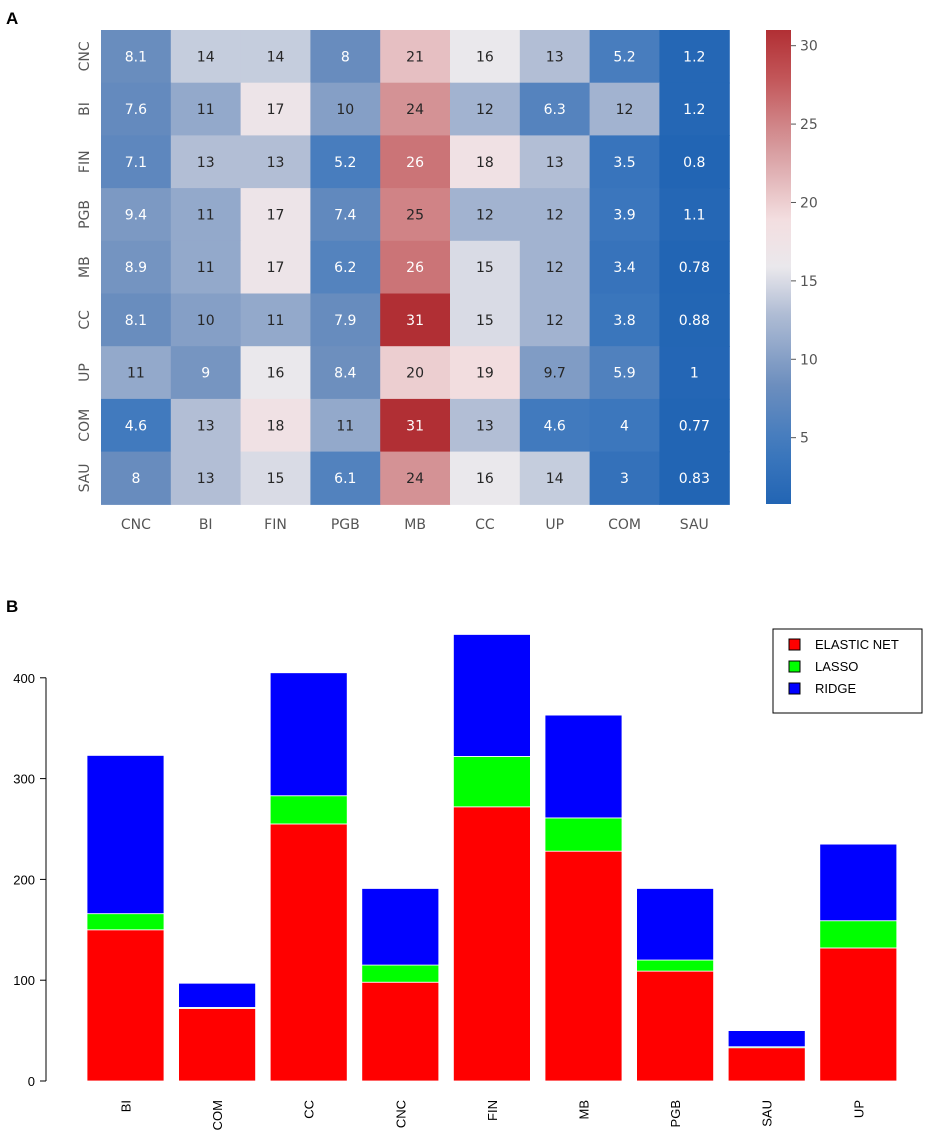  What do you see at coordinates (809, 360) in the screenshot?
I see `colorbar-tick-label: 10` at bounding box center [809, 360].